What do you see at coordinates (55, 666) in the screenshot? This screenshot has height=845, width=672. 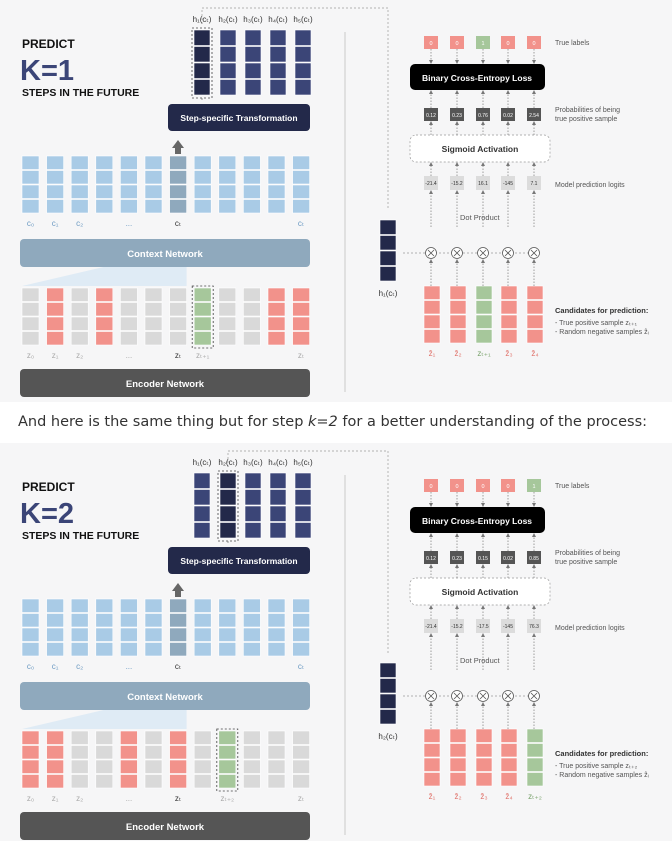 I see `c-label: c₁` at bounding box center [55, 666].